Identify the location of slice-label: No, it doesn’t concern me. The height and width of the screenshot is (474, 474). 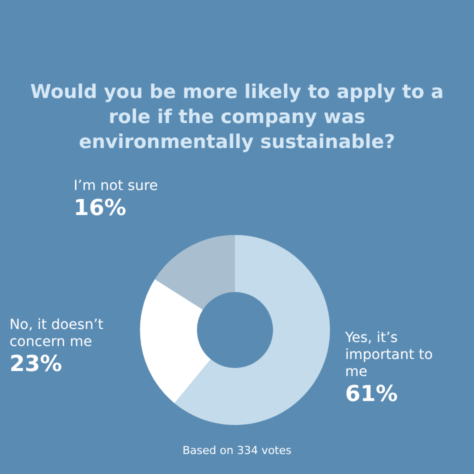
(56, 333).